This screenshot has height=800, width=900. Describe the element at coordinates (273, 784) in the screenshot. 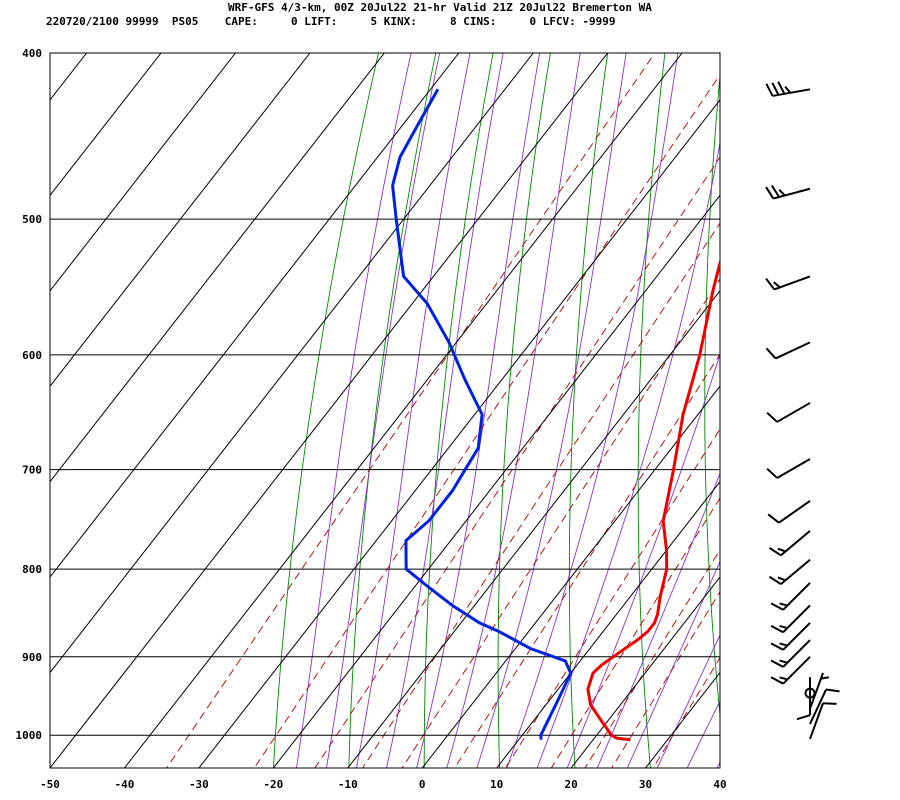

I see `temperature-tick-label: -20` at that location.